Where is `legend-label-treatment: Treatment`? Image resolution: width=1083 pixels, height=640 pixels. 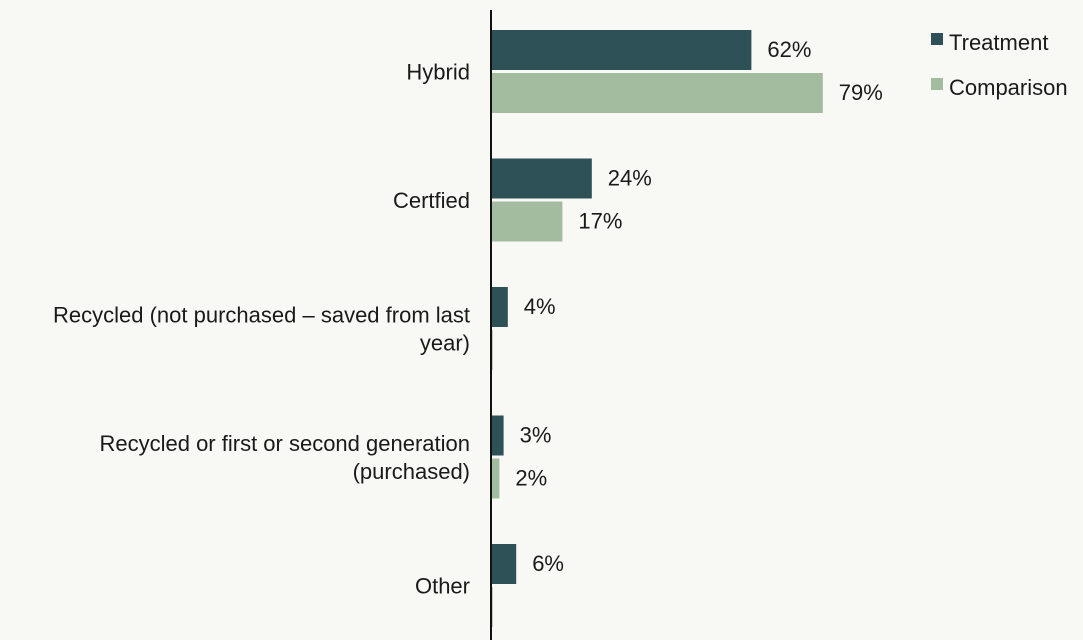 legend-label-treatment: Treatment is located at coordinates (998, 42).